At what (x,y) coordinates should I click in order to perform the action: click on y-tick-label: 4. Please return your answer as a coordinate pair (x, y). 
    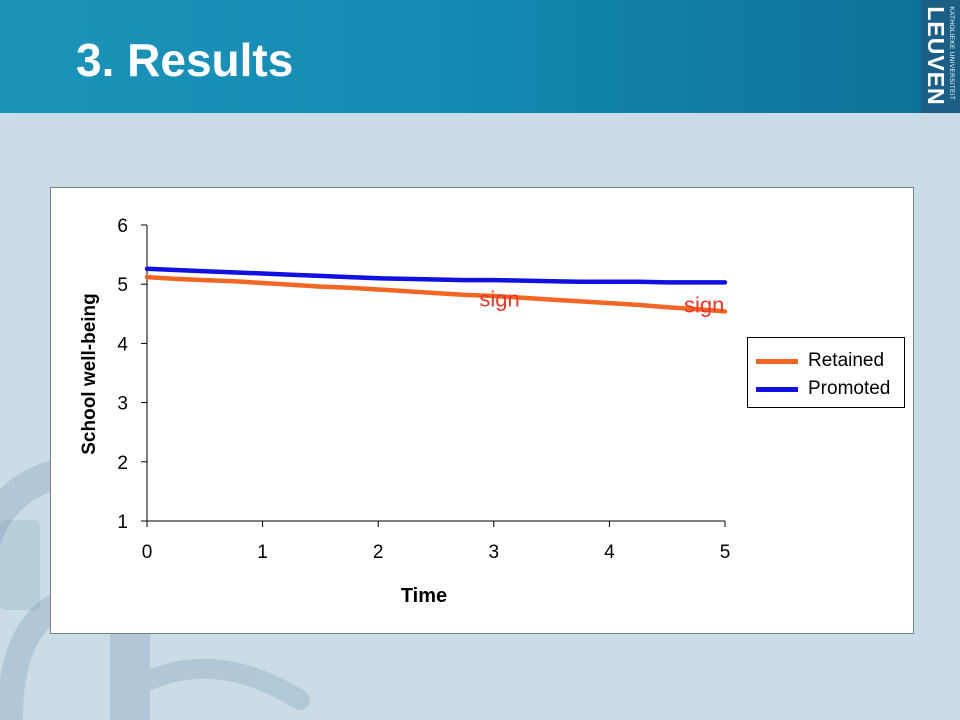
    Looking at the image, I should click on (122, 344).